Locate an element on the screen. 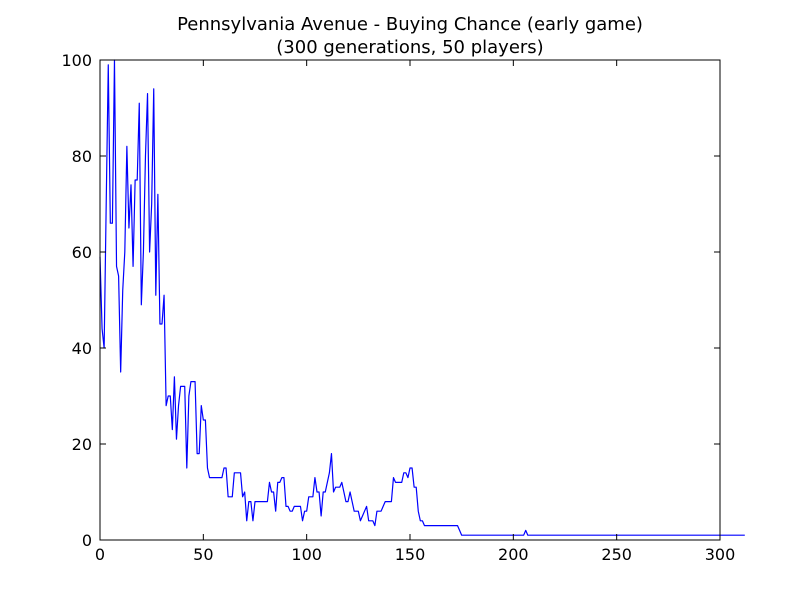  y-tick-label: 20 is located at coordinates (82, 444).